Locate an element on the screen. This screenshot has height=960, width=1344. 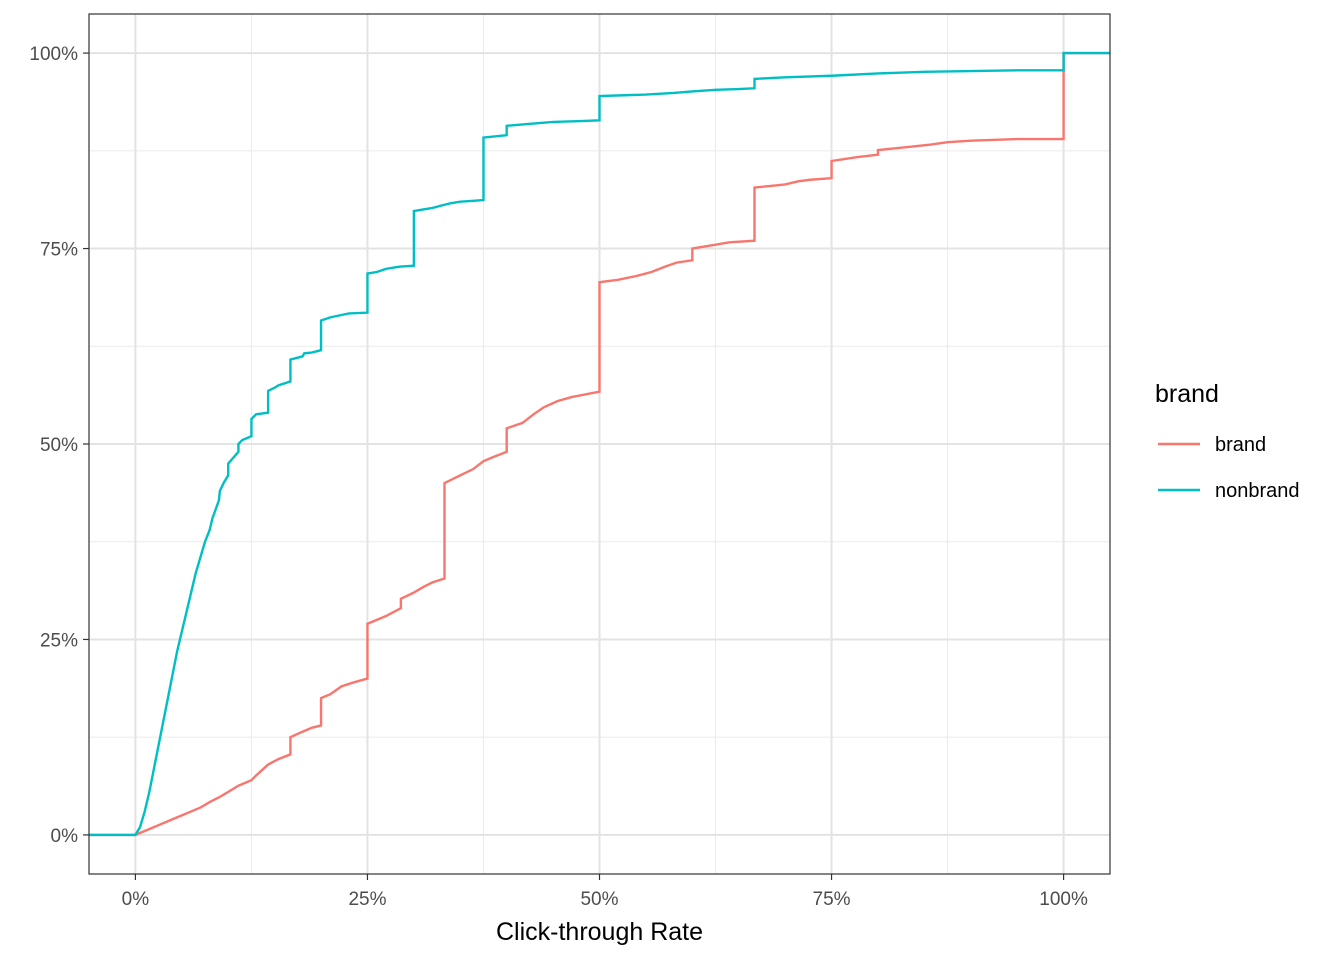
y-axis: 0% 25% 50% 75% 100% is located at coordinates (59, 445).